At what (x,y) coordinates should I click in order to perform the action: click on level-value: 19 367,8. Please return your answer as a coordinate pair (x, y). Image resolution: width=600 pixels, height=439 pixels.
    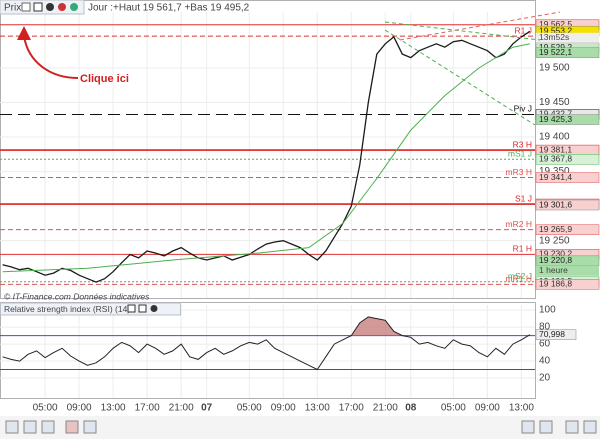
    Looking at the image, I should click on (555, 159).